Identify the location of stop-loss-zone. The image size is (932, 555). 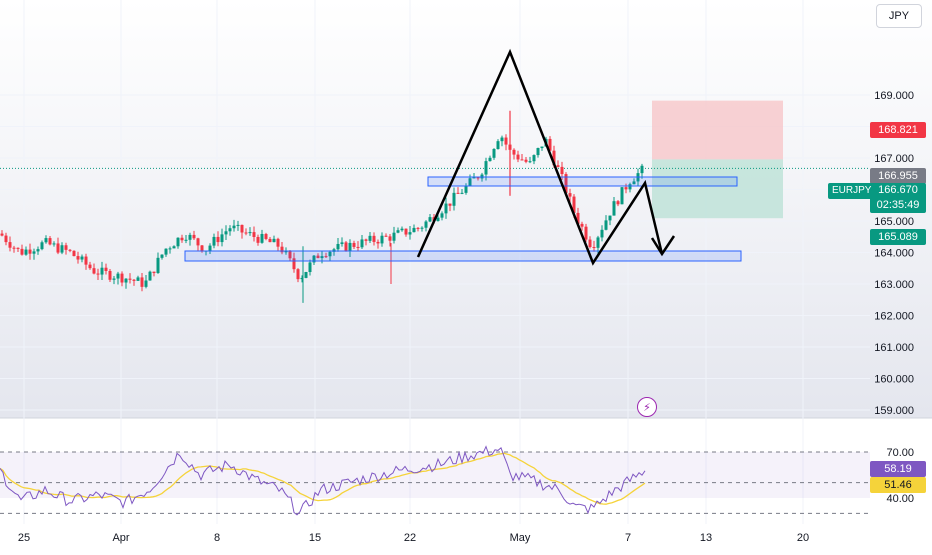
(717, 130).